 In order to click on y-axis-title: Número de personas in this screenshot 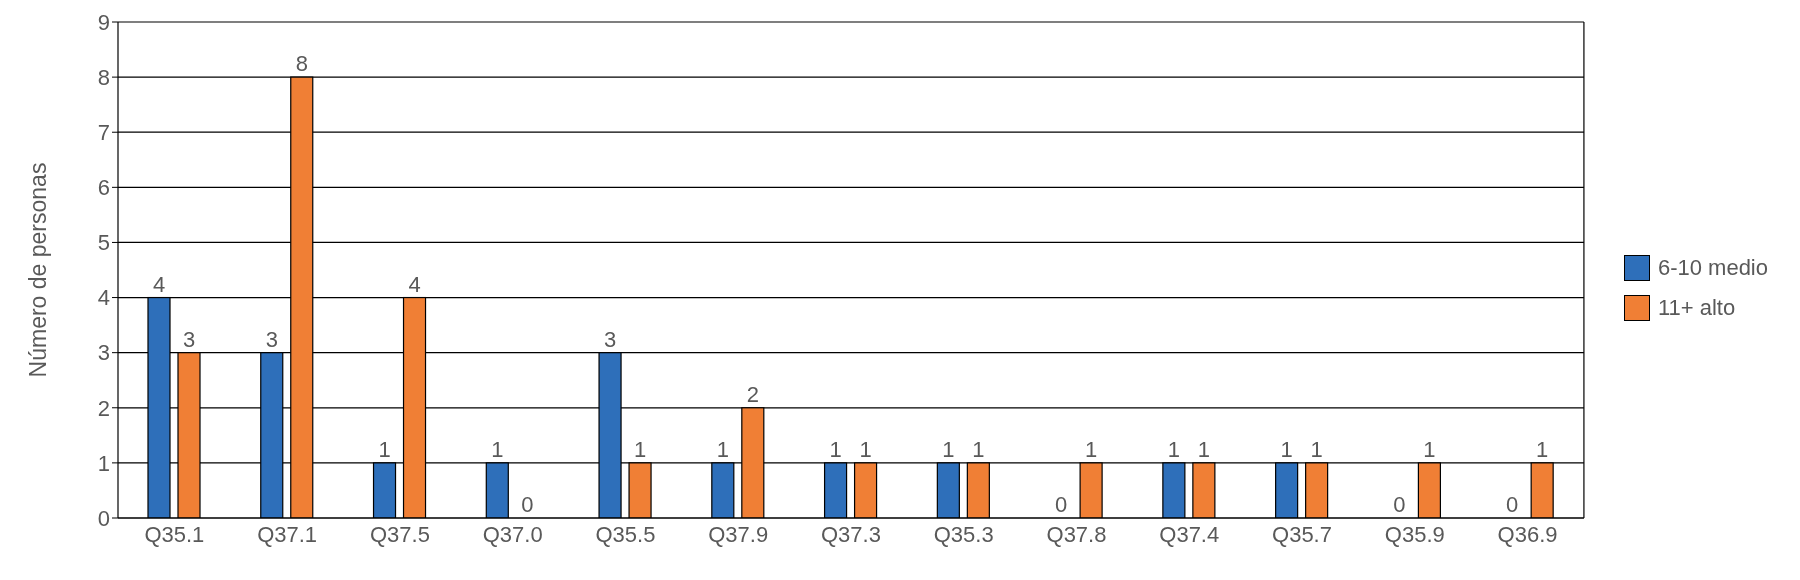, I will do `click(38, 270)`.